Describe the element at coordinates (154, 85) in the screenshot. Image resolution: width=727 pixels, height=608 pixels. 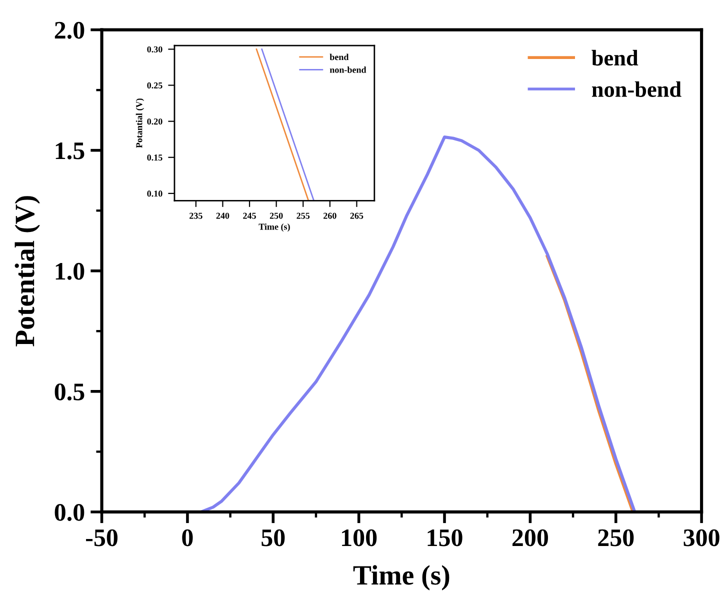
I see `y-tick-label: 0.25` at that location.